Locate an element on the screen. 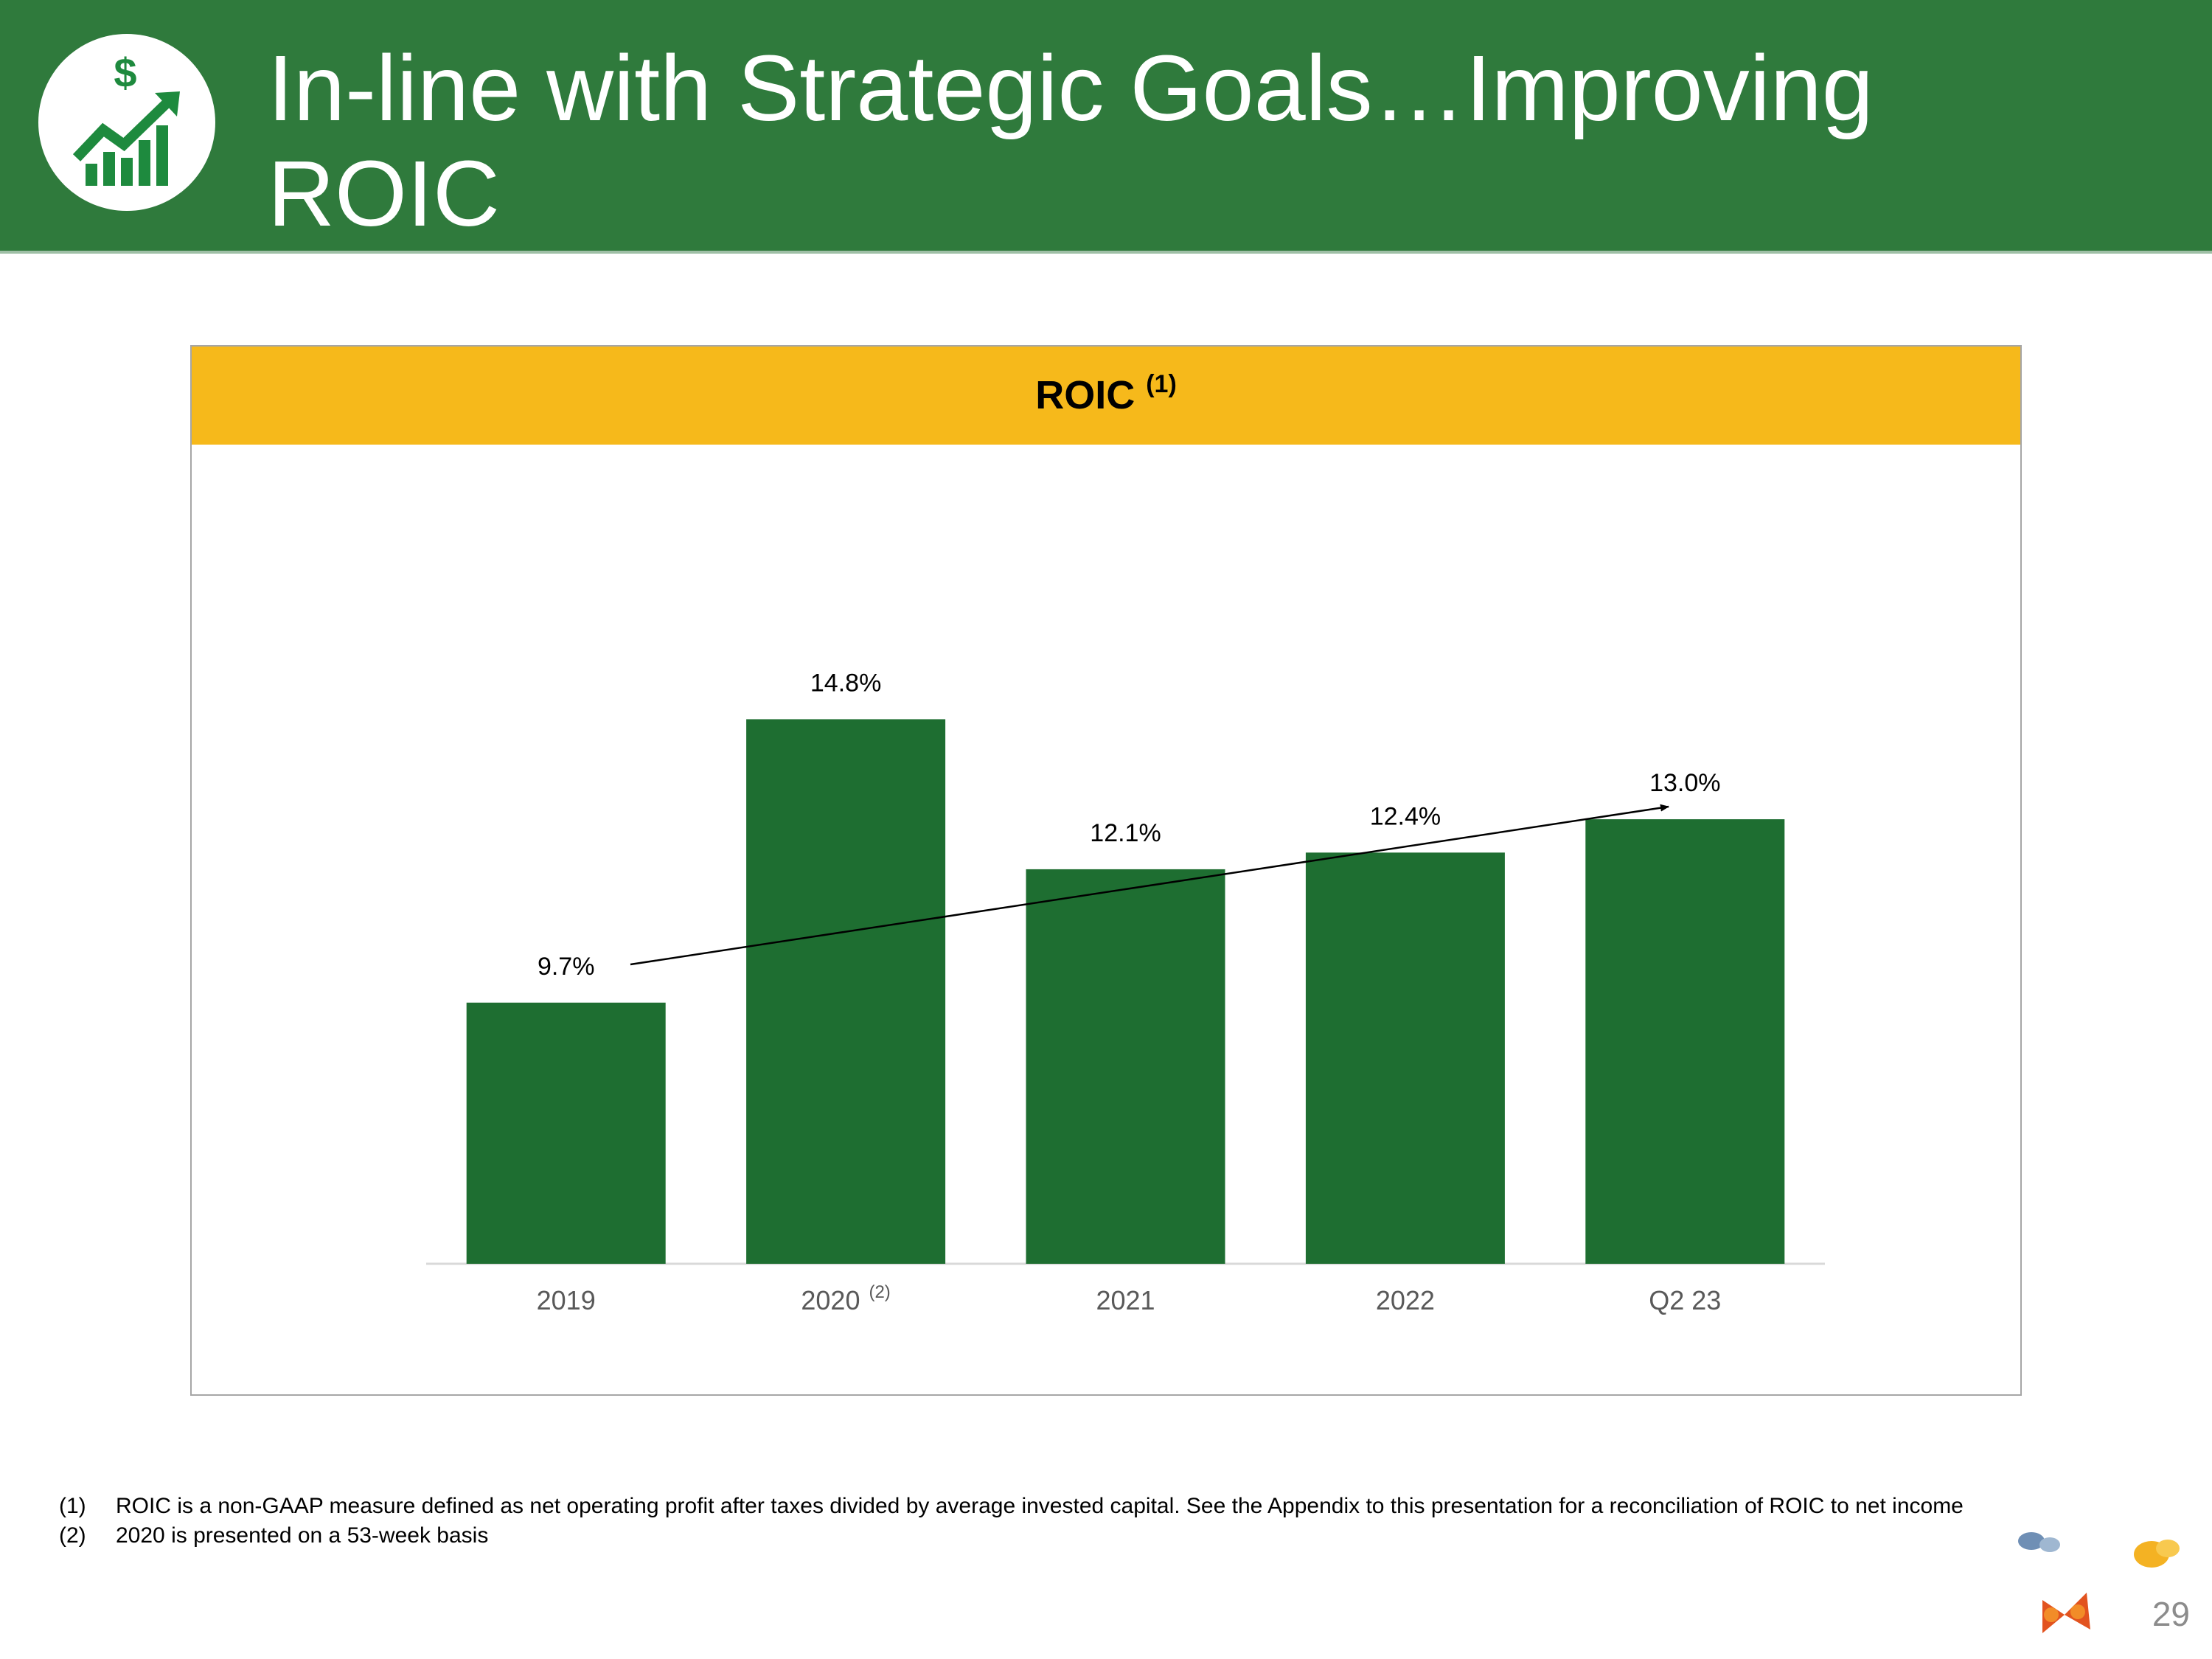 This screenshot has height=1659, width=2212. footnote-marker: (1) is located at coordinates (72, 1506).